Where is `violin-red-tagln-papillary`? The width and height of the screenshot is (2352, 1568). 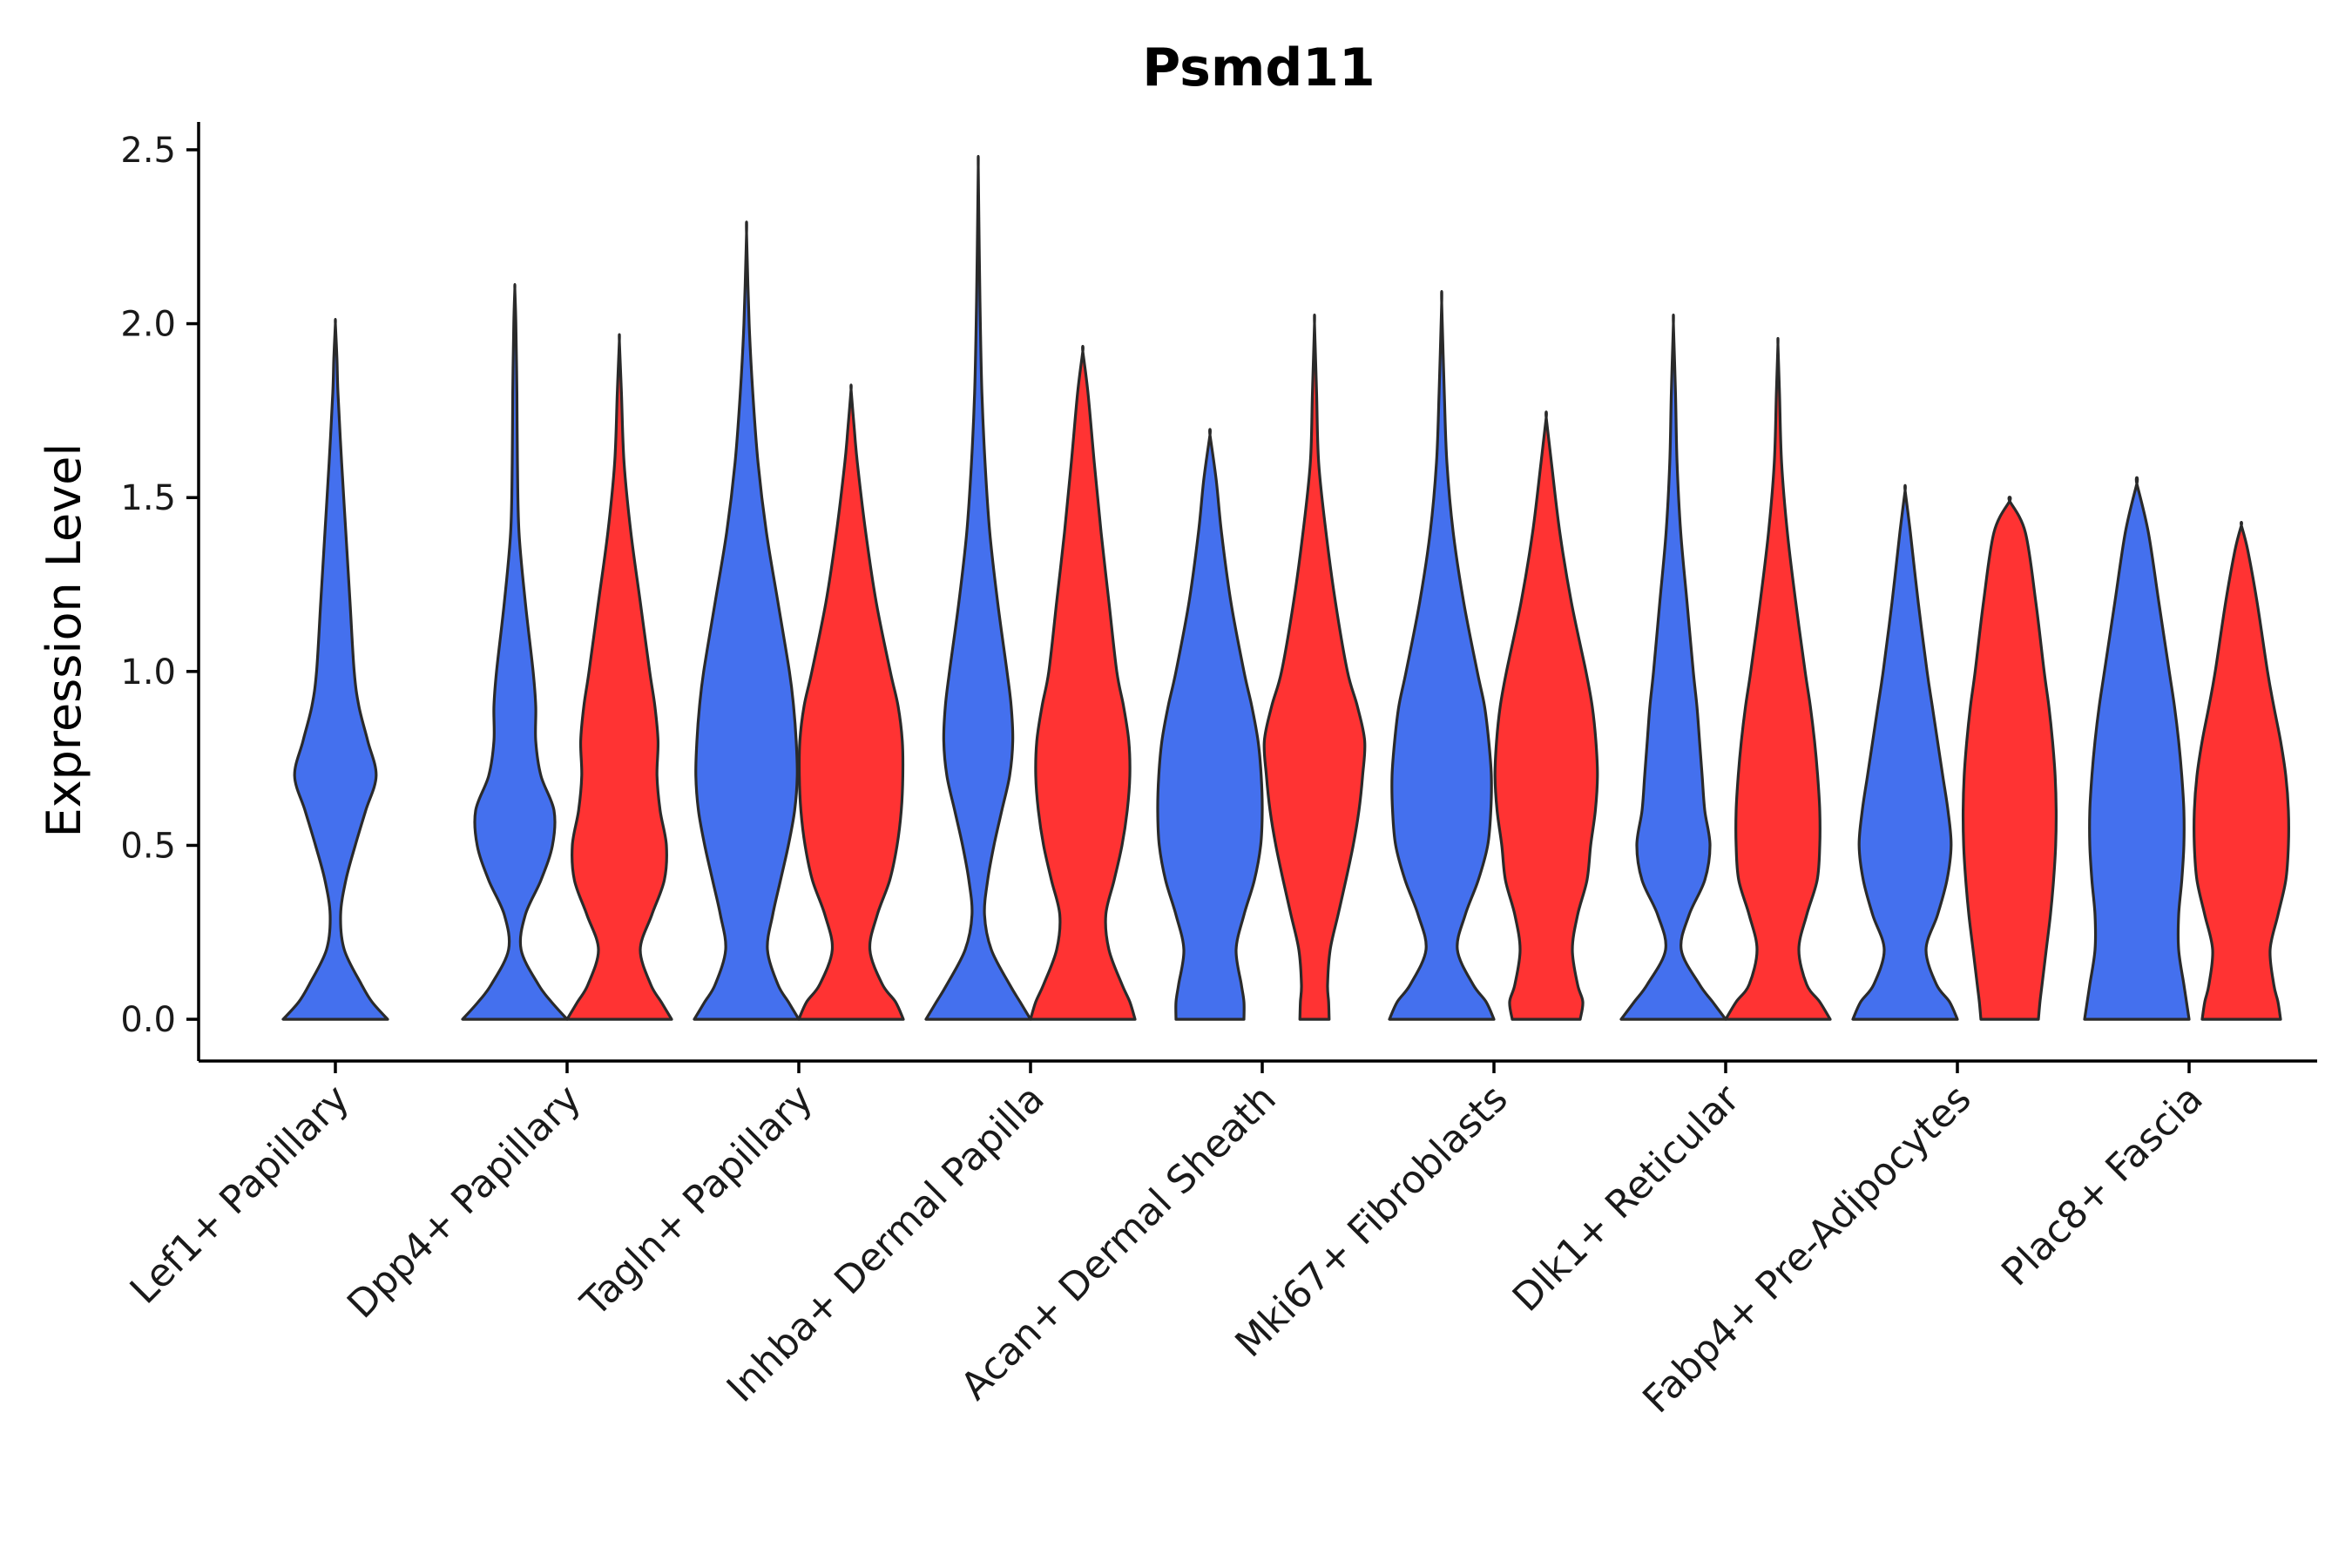
violin-red-tagln-papillary is located at coordinates (851, 702).